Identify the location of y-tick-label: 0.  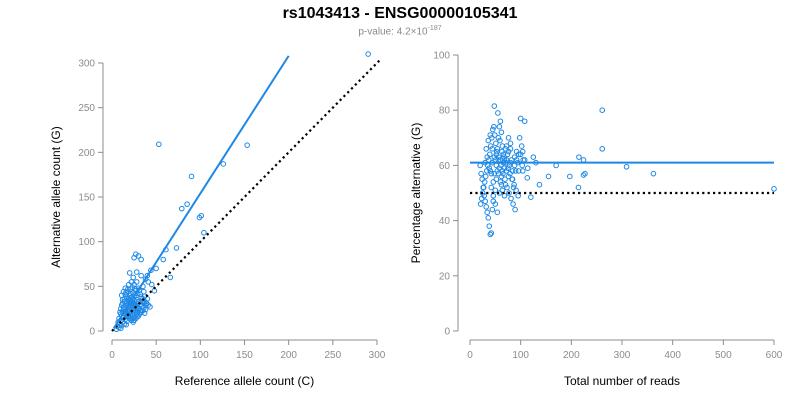
(447, 332).